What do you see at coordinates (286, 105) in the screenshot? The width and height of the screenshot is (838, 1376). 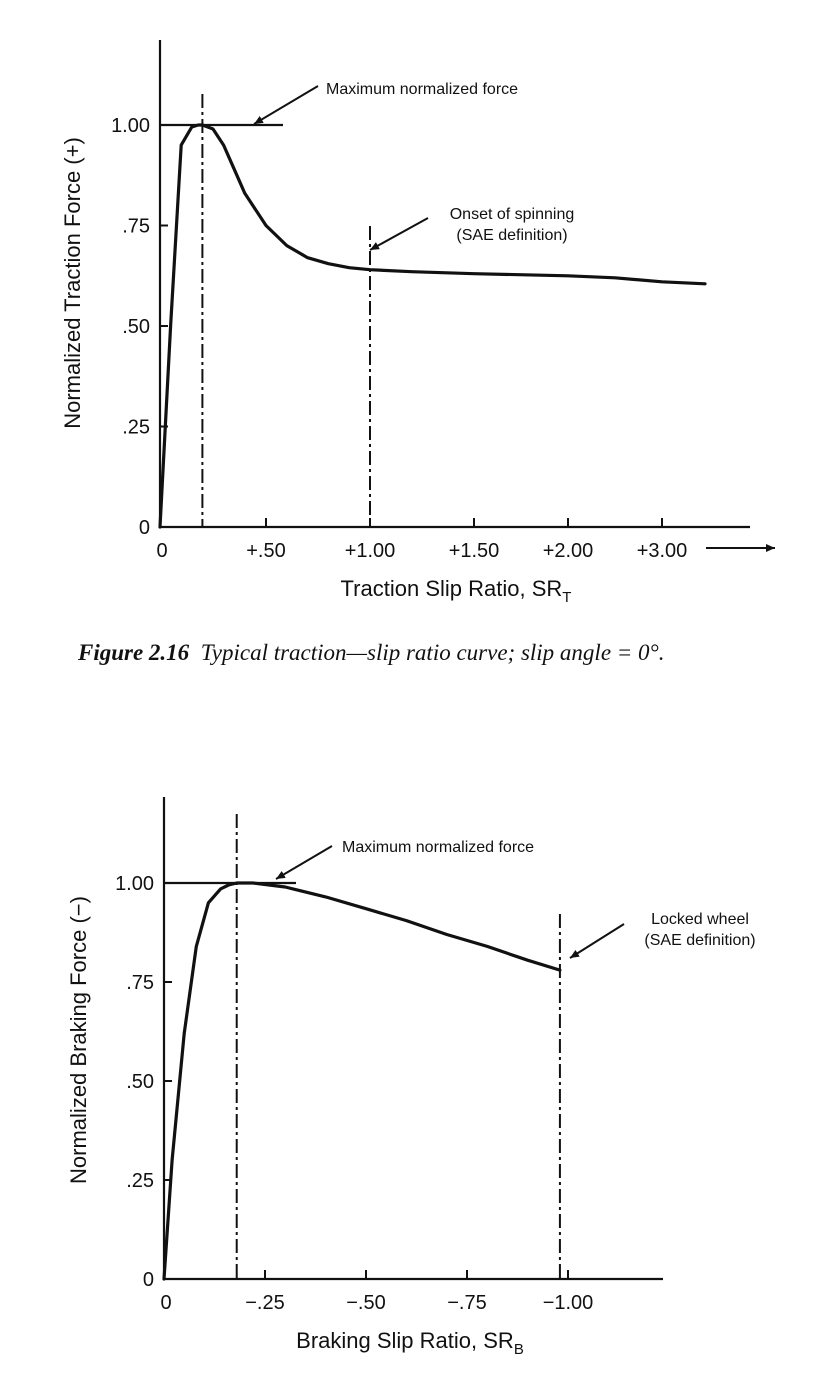 I see `traction-max-force-arrow` at bounding box center [286, 105].